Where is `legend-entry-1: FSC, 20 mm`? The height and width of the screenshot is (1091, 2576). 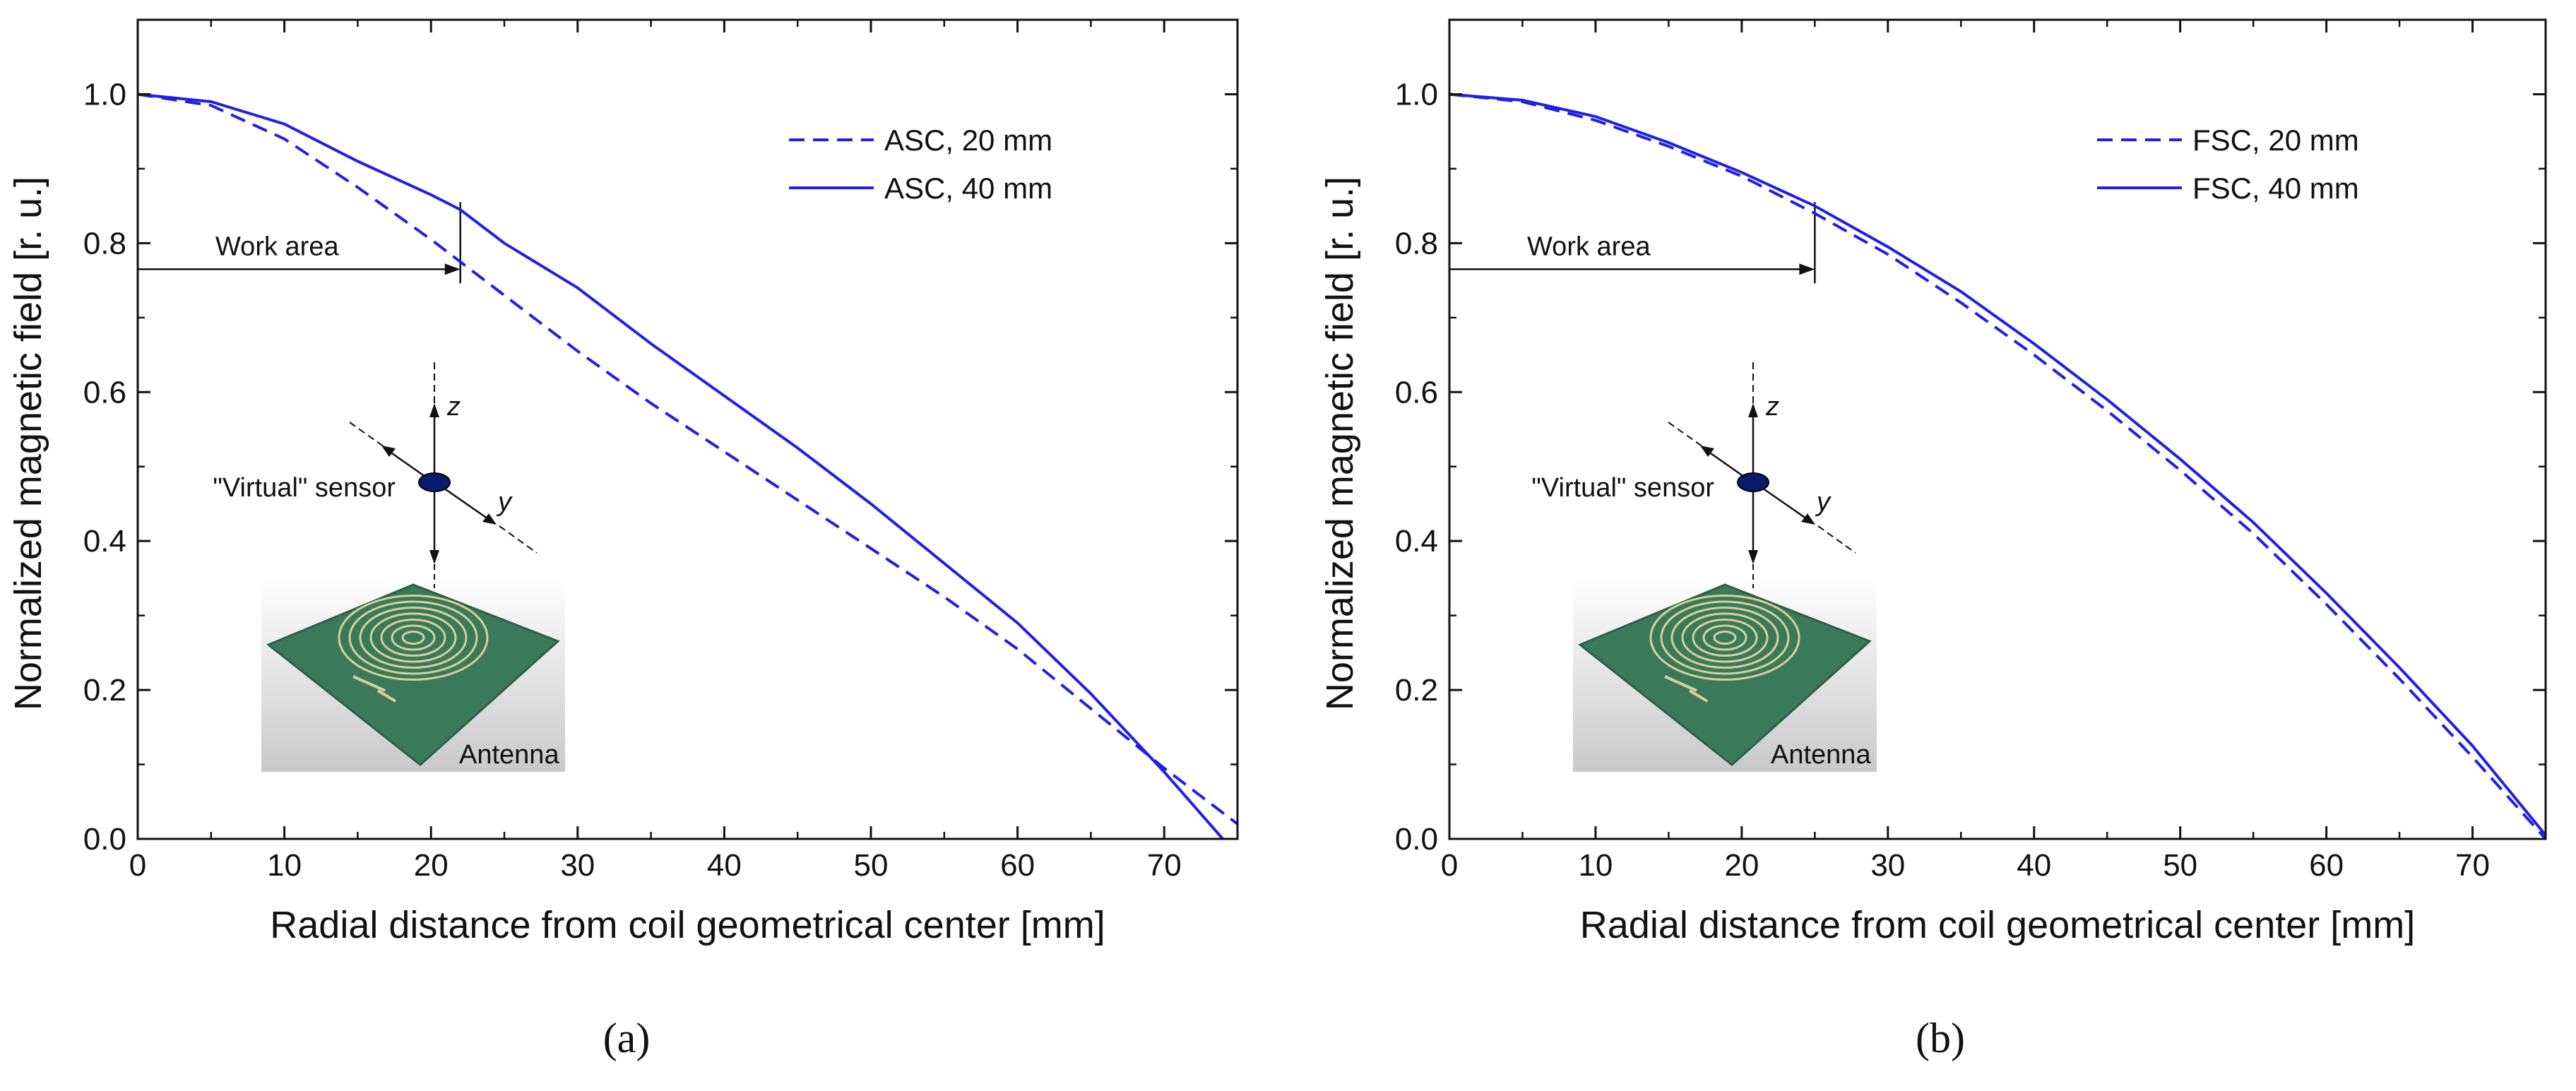 legend-entry-1: FSC, 20 mm is located at coordinates (2275, 140).